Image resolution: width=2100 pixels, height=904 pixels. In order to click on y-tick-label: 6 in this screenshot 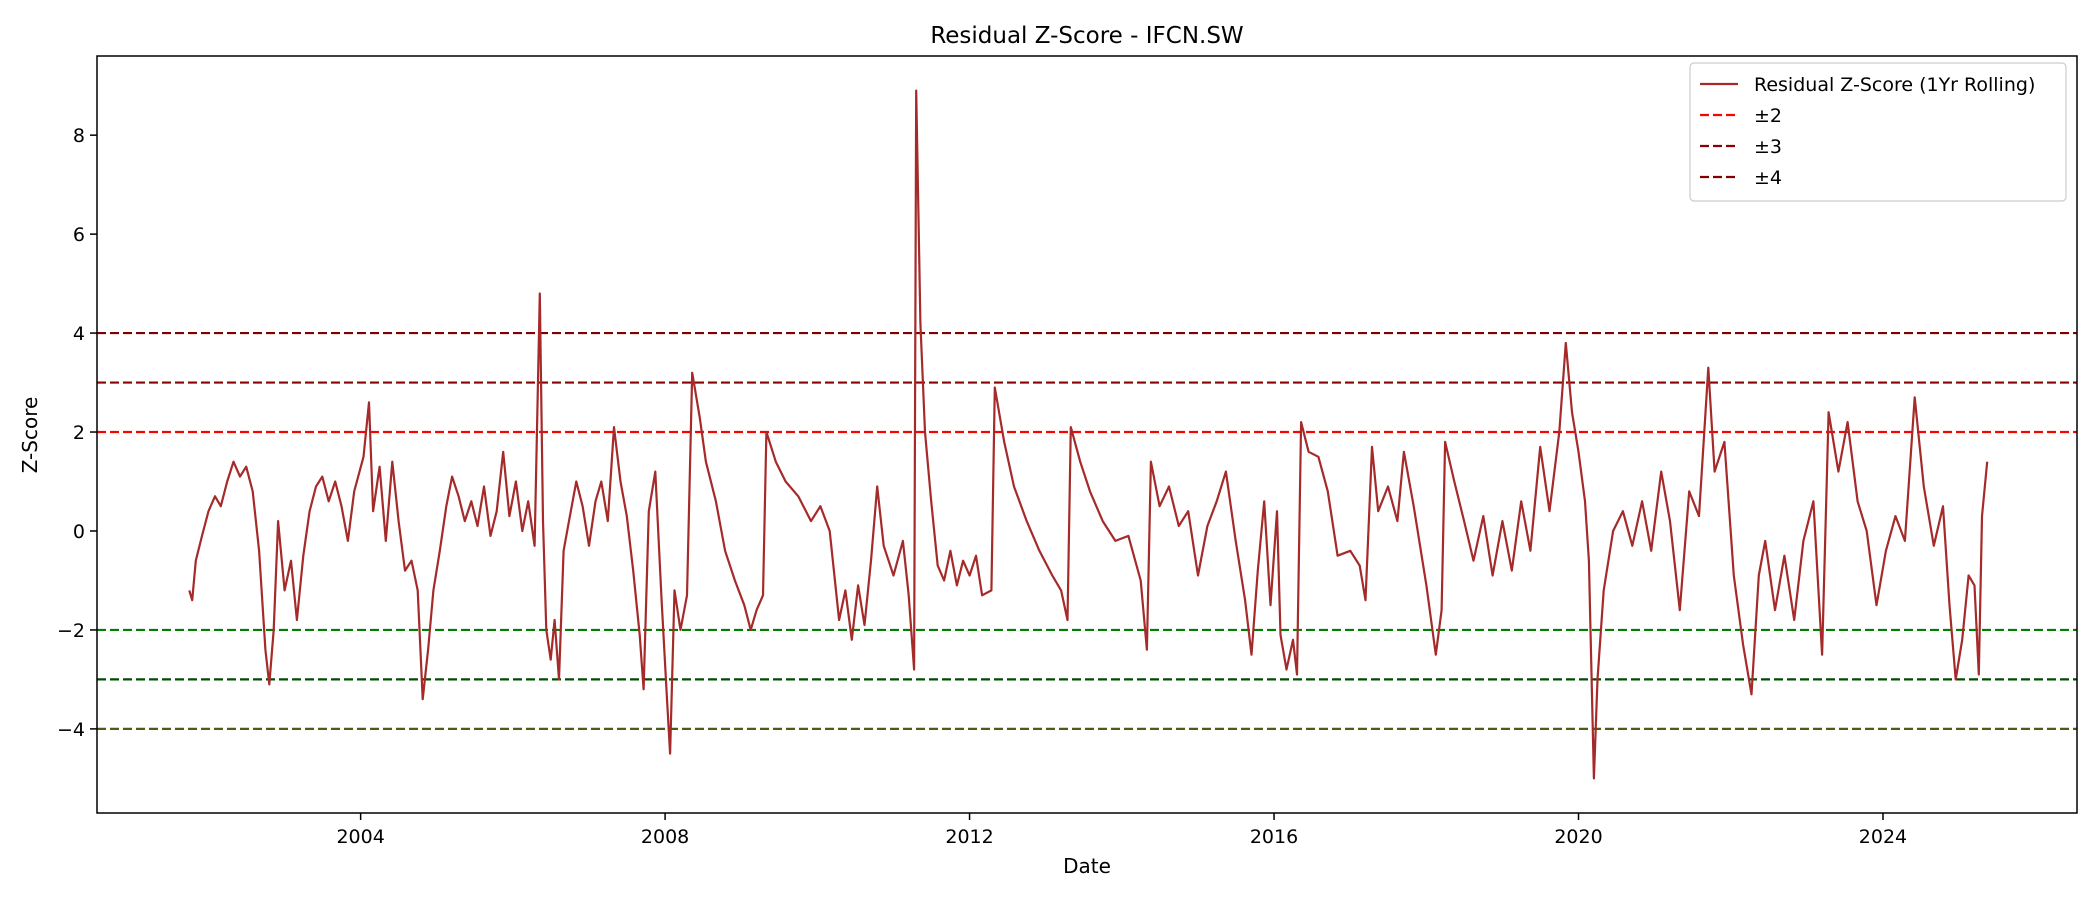, I will do `click(79, 235)`.